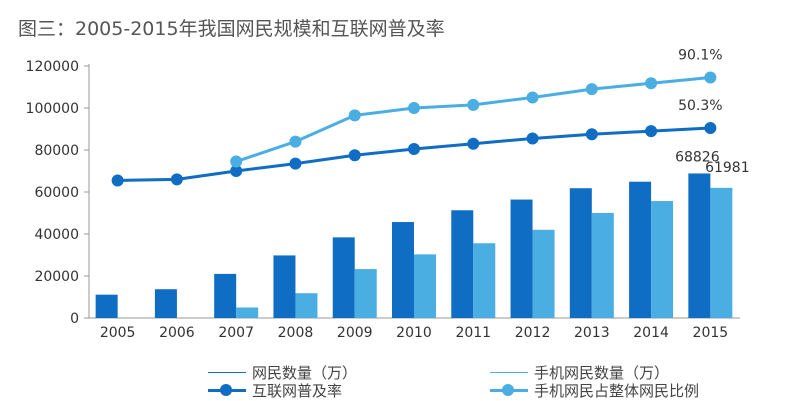 This screenshot has width=800, height=401. I want to click on legend-swatch-internet-users, so click(227, 372).